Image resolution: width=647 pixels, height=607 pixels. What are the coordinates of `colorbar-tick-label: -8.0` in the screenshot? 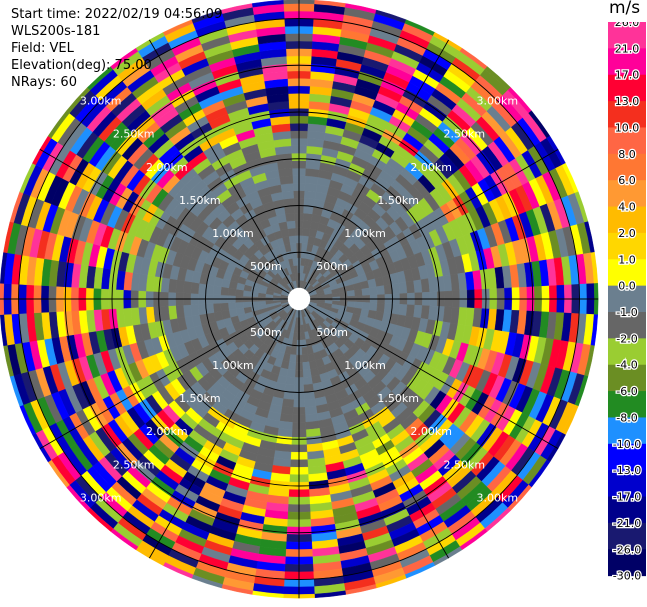 It's located at (626, 418).